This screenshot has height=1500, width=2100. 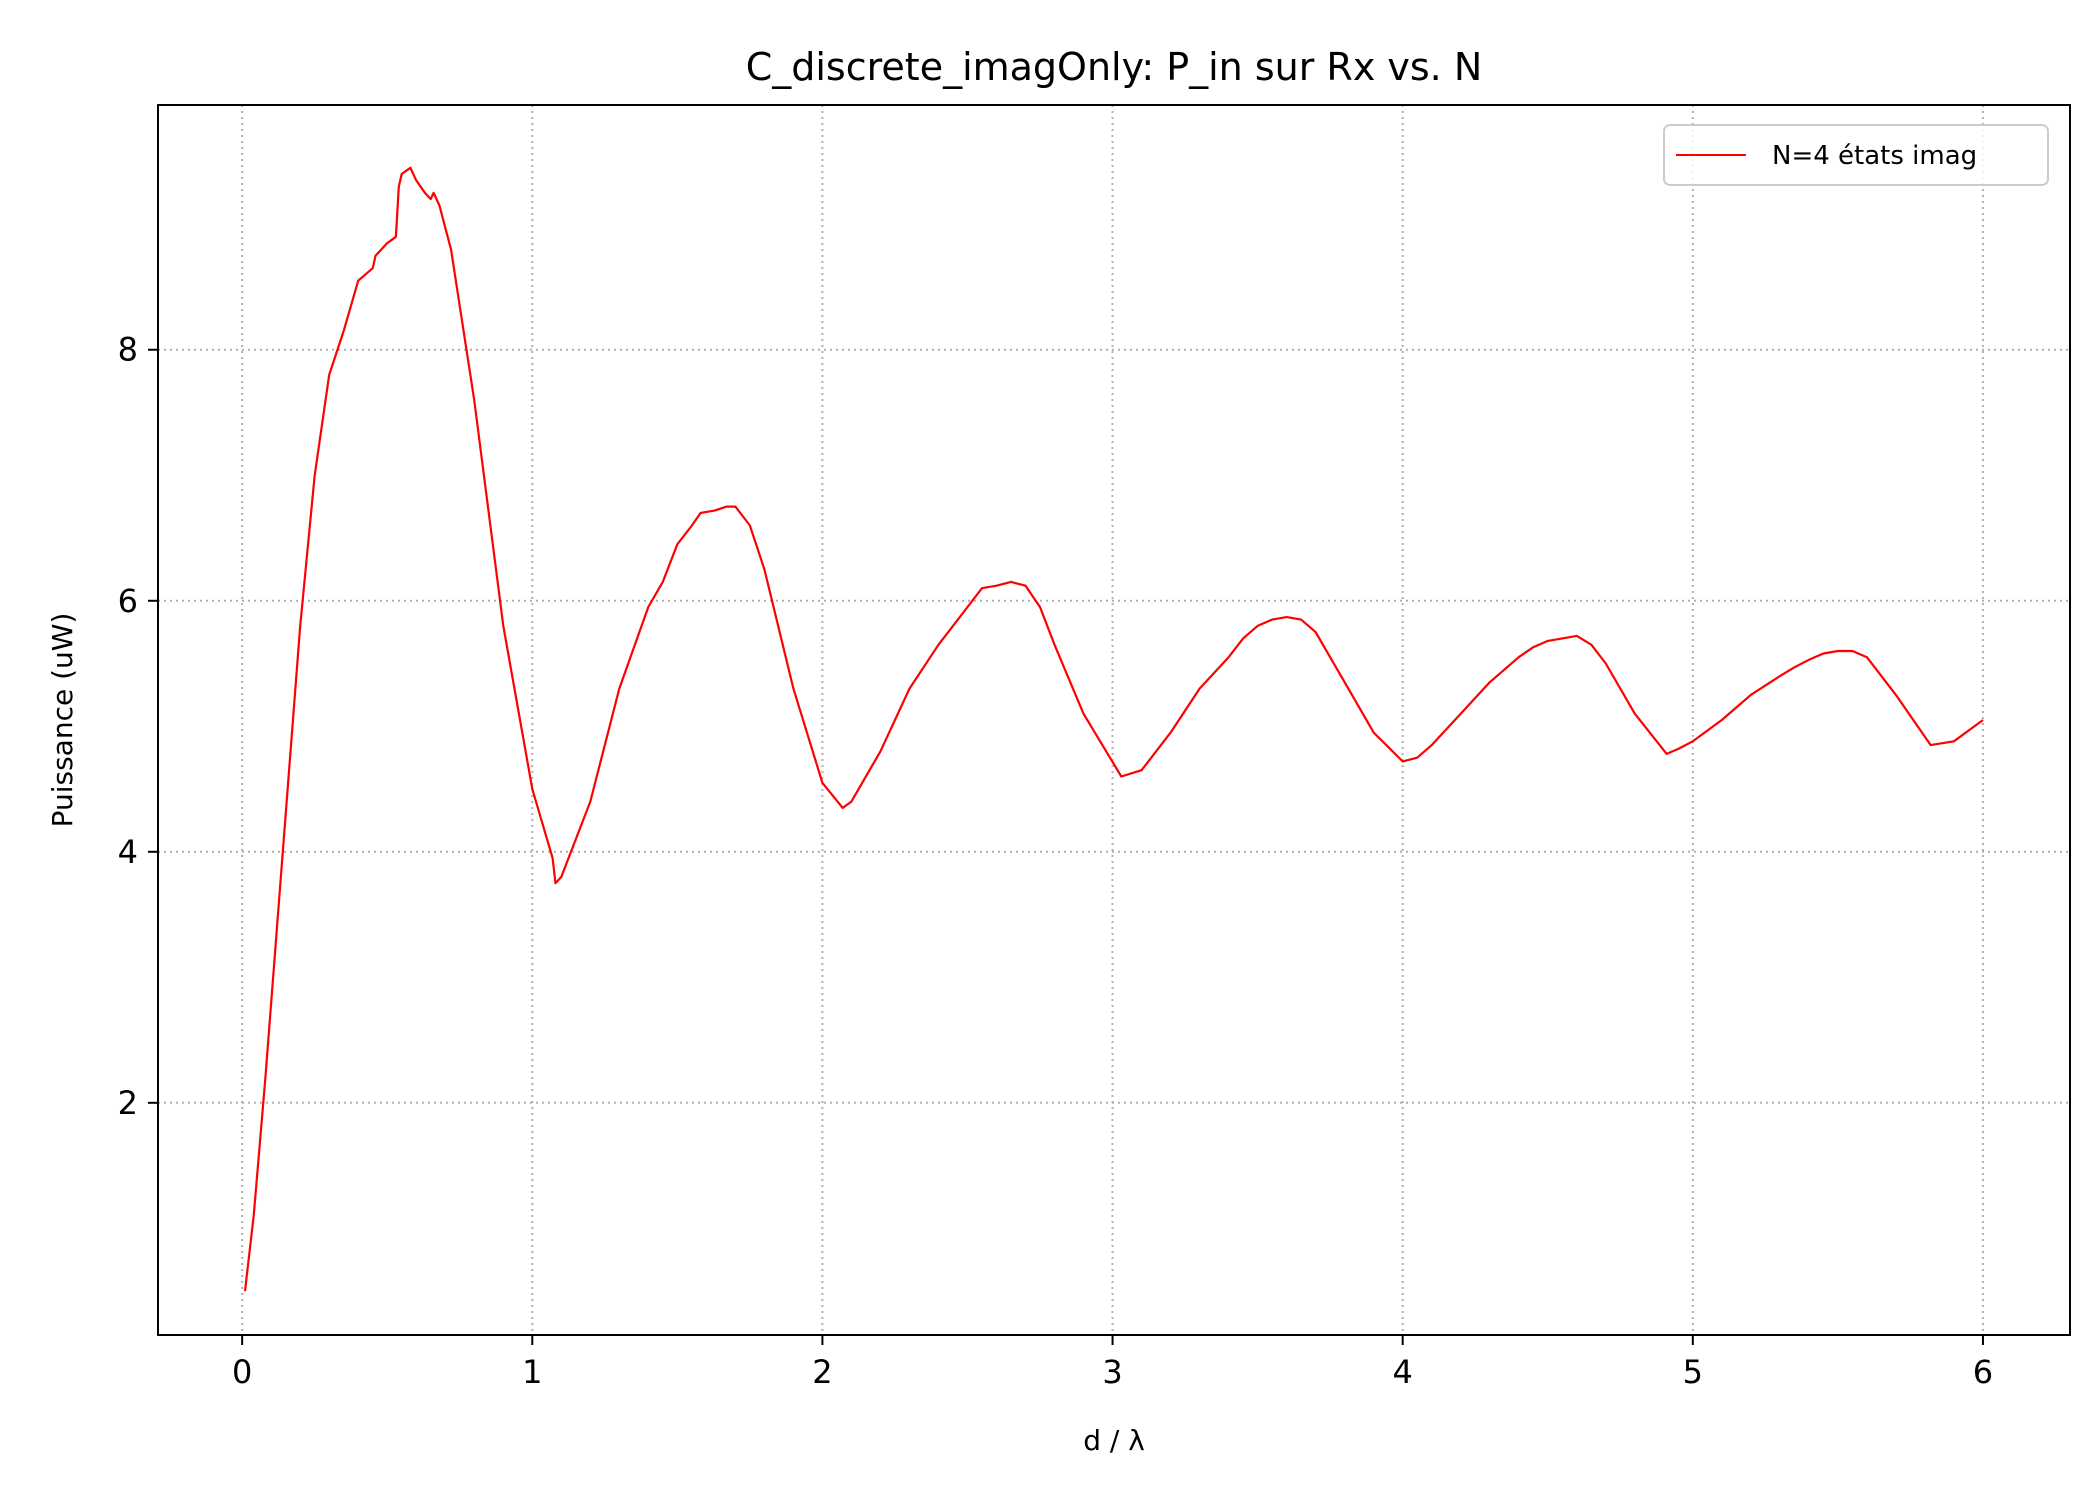 What do you see at coordinates (128, 601) in the screenshot?
I see `y-tick-label: 6` at bounding box center [128, 601].